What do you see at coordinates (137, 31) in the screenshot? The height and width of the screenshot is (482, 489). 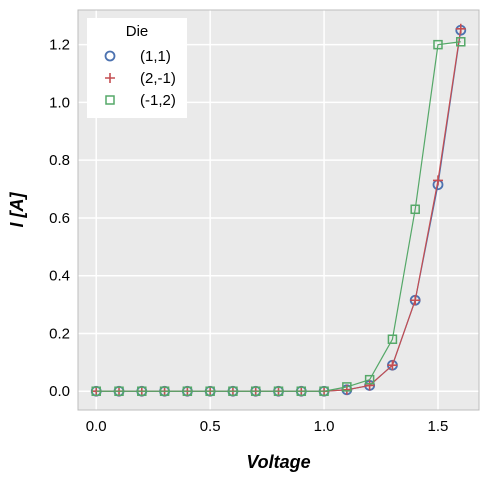 I see `legend-title: Die` at bounding box center [137, 31].